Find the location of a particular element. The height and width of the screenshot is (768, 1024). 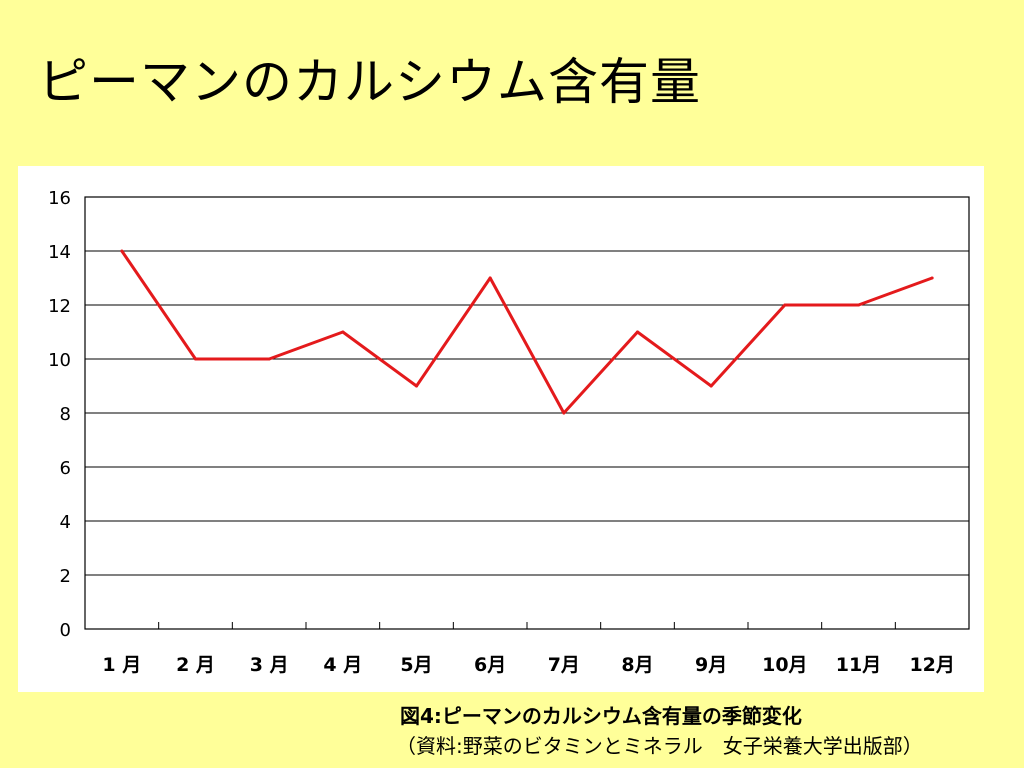

figure-caption: 図4:ピーマンのカルシウム含有量の季節変化 is located at coordinates (601, 716).